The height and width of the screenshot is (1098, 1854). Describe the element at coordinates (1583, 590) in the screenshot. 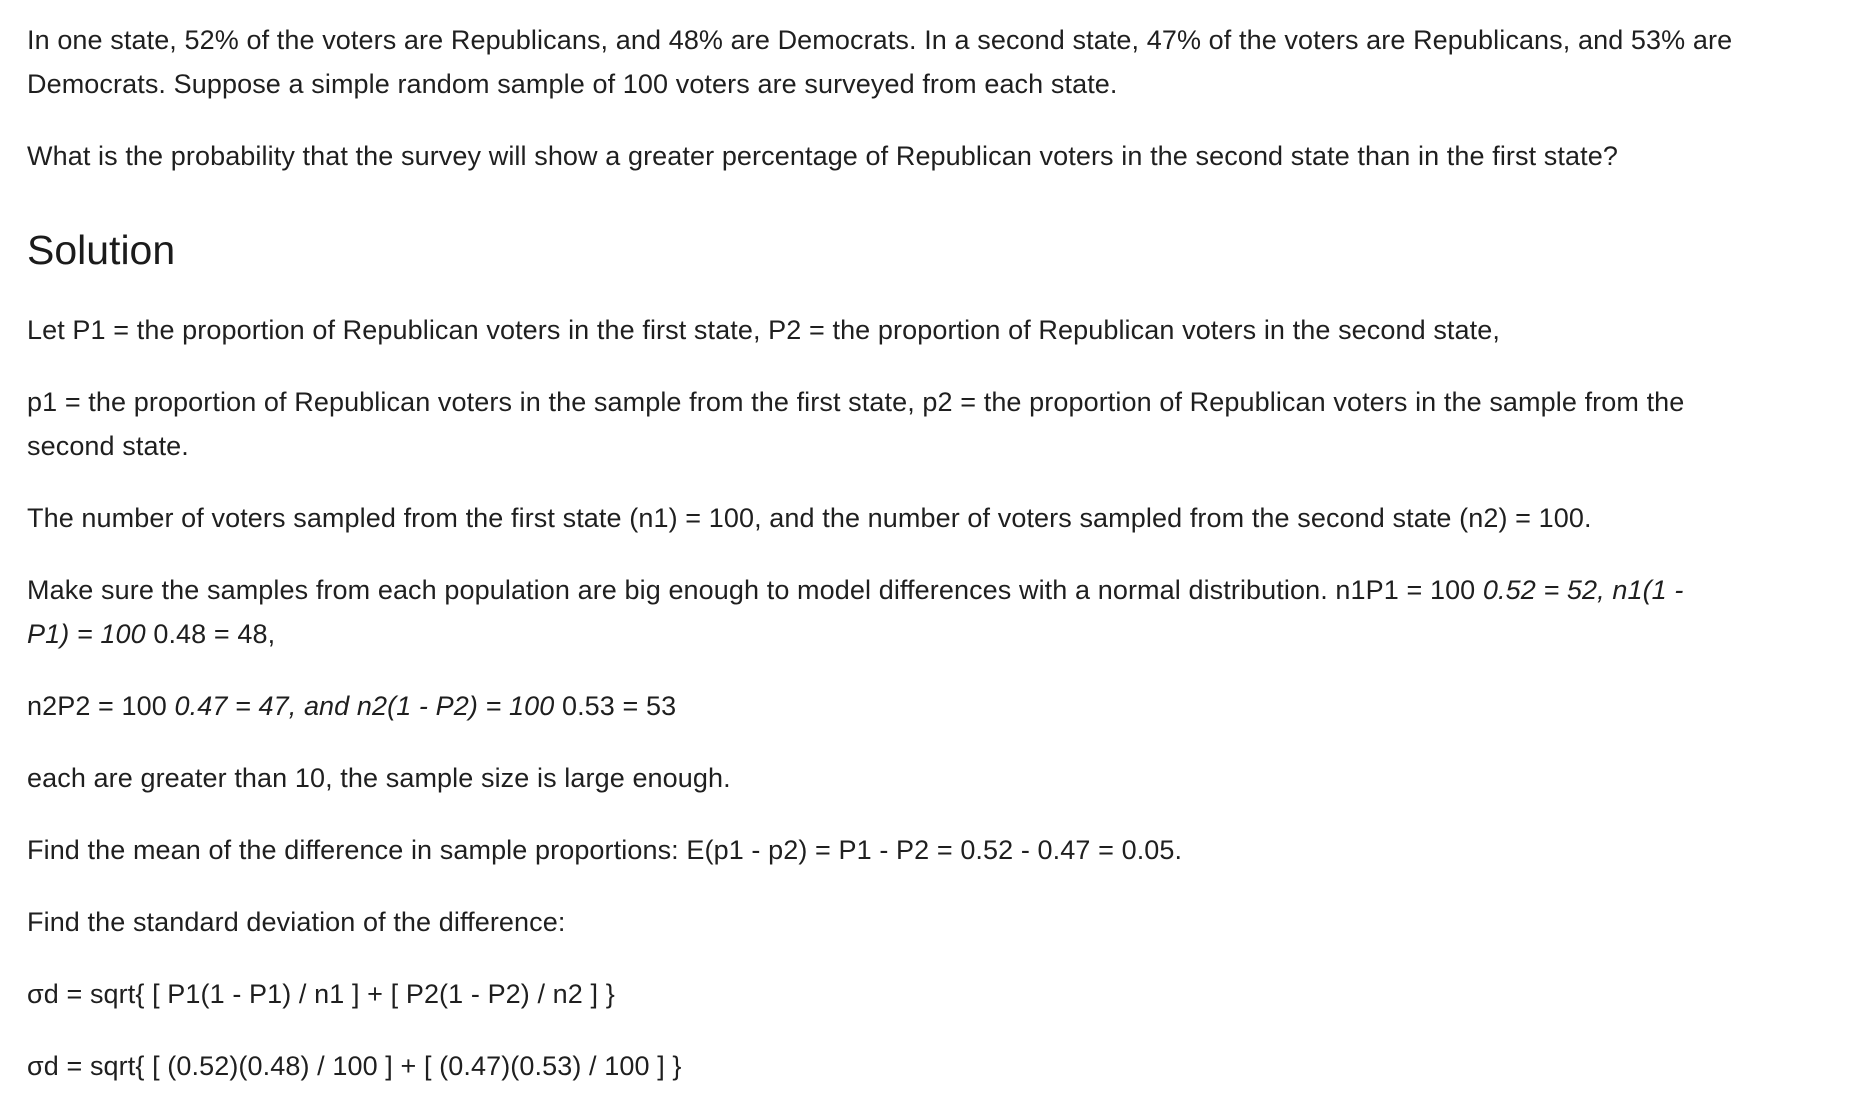

I see `check-italic-a: 0.52 = 52, n1(1 -` at that location.